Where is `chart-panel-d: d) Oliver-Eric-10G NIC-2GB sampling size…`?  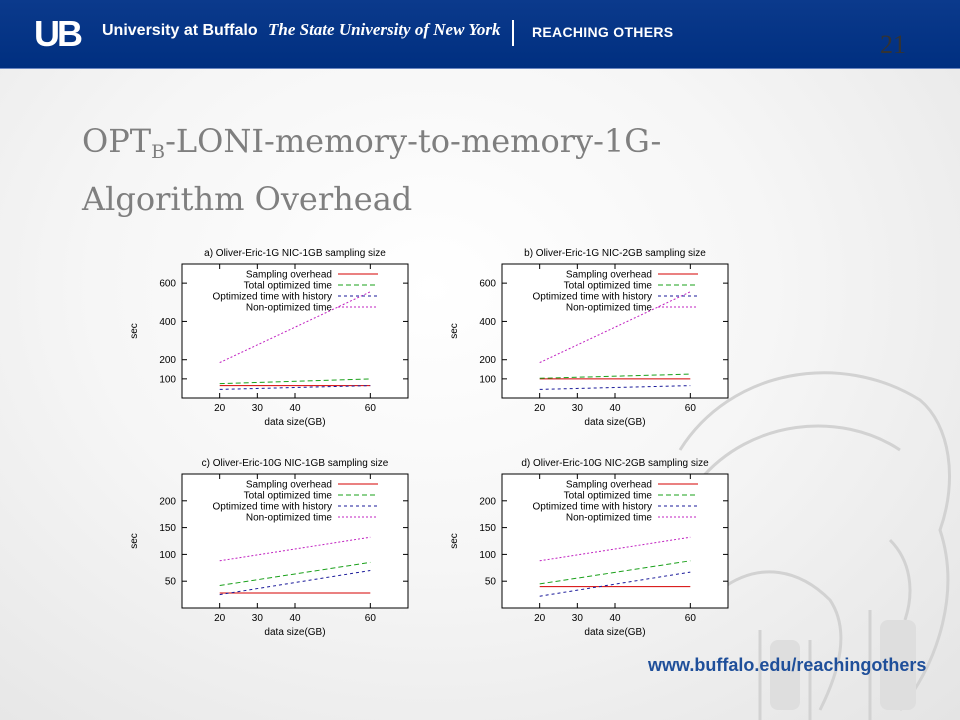 chart-panel-d: d) Oliver-Eric-10G NIC-2GB sampling size… is located at coordinates (589, 548).